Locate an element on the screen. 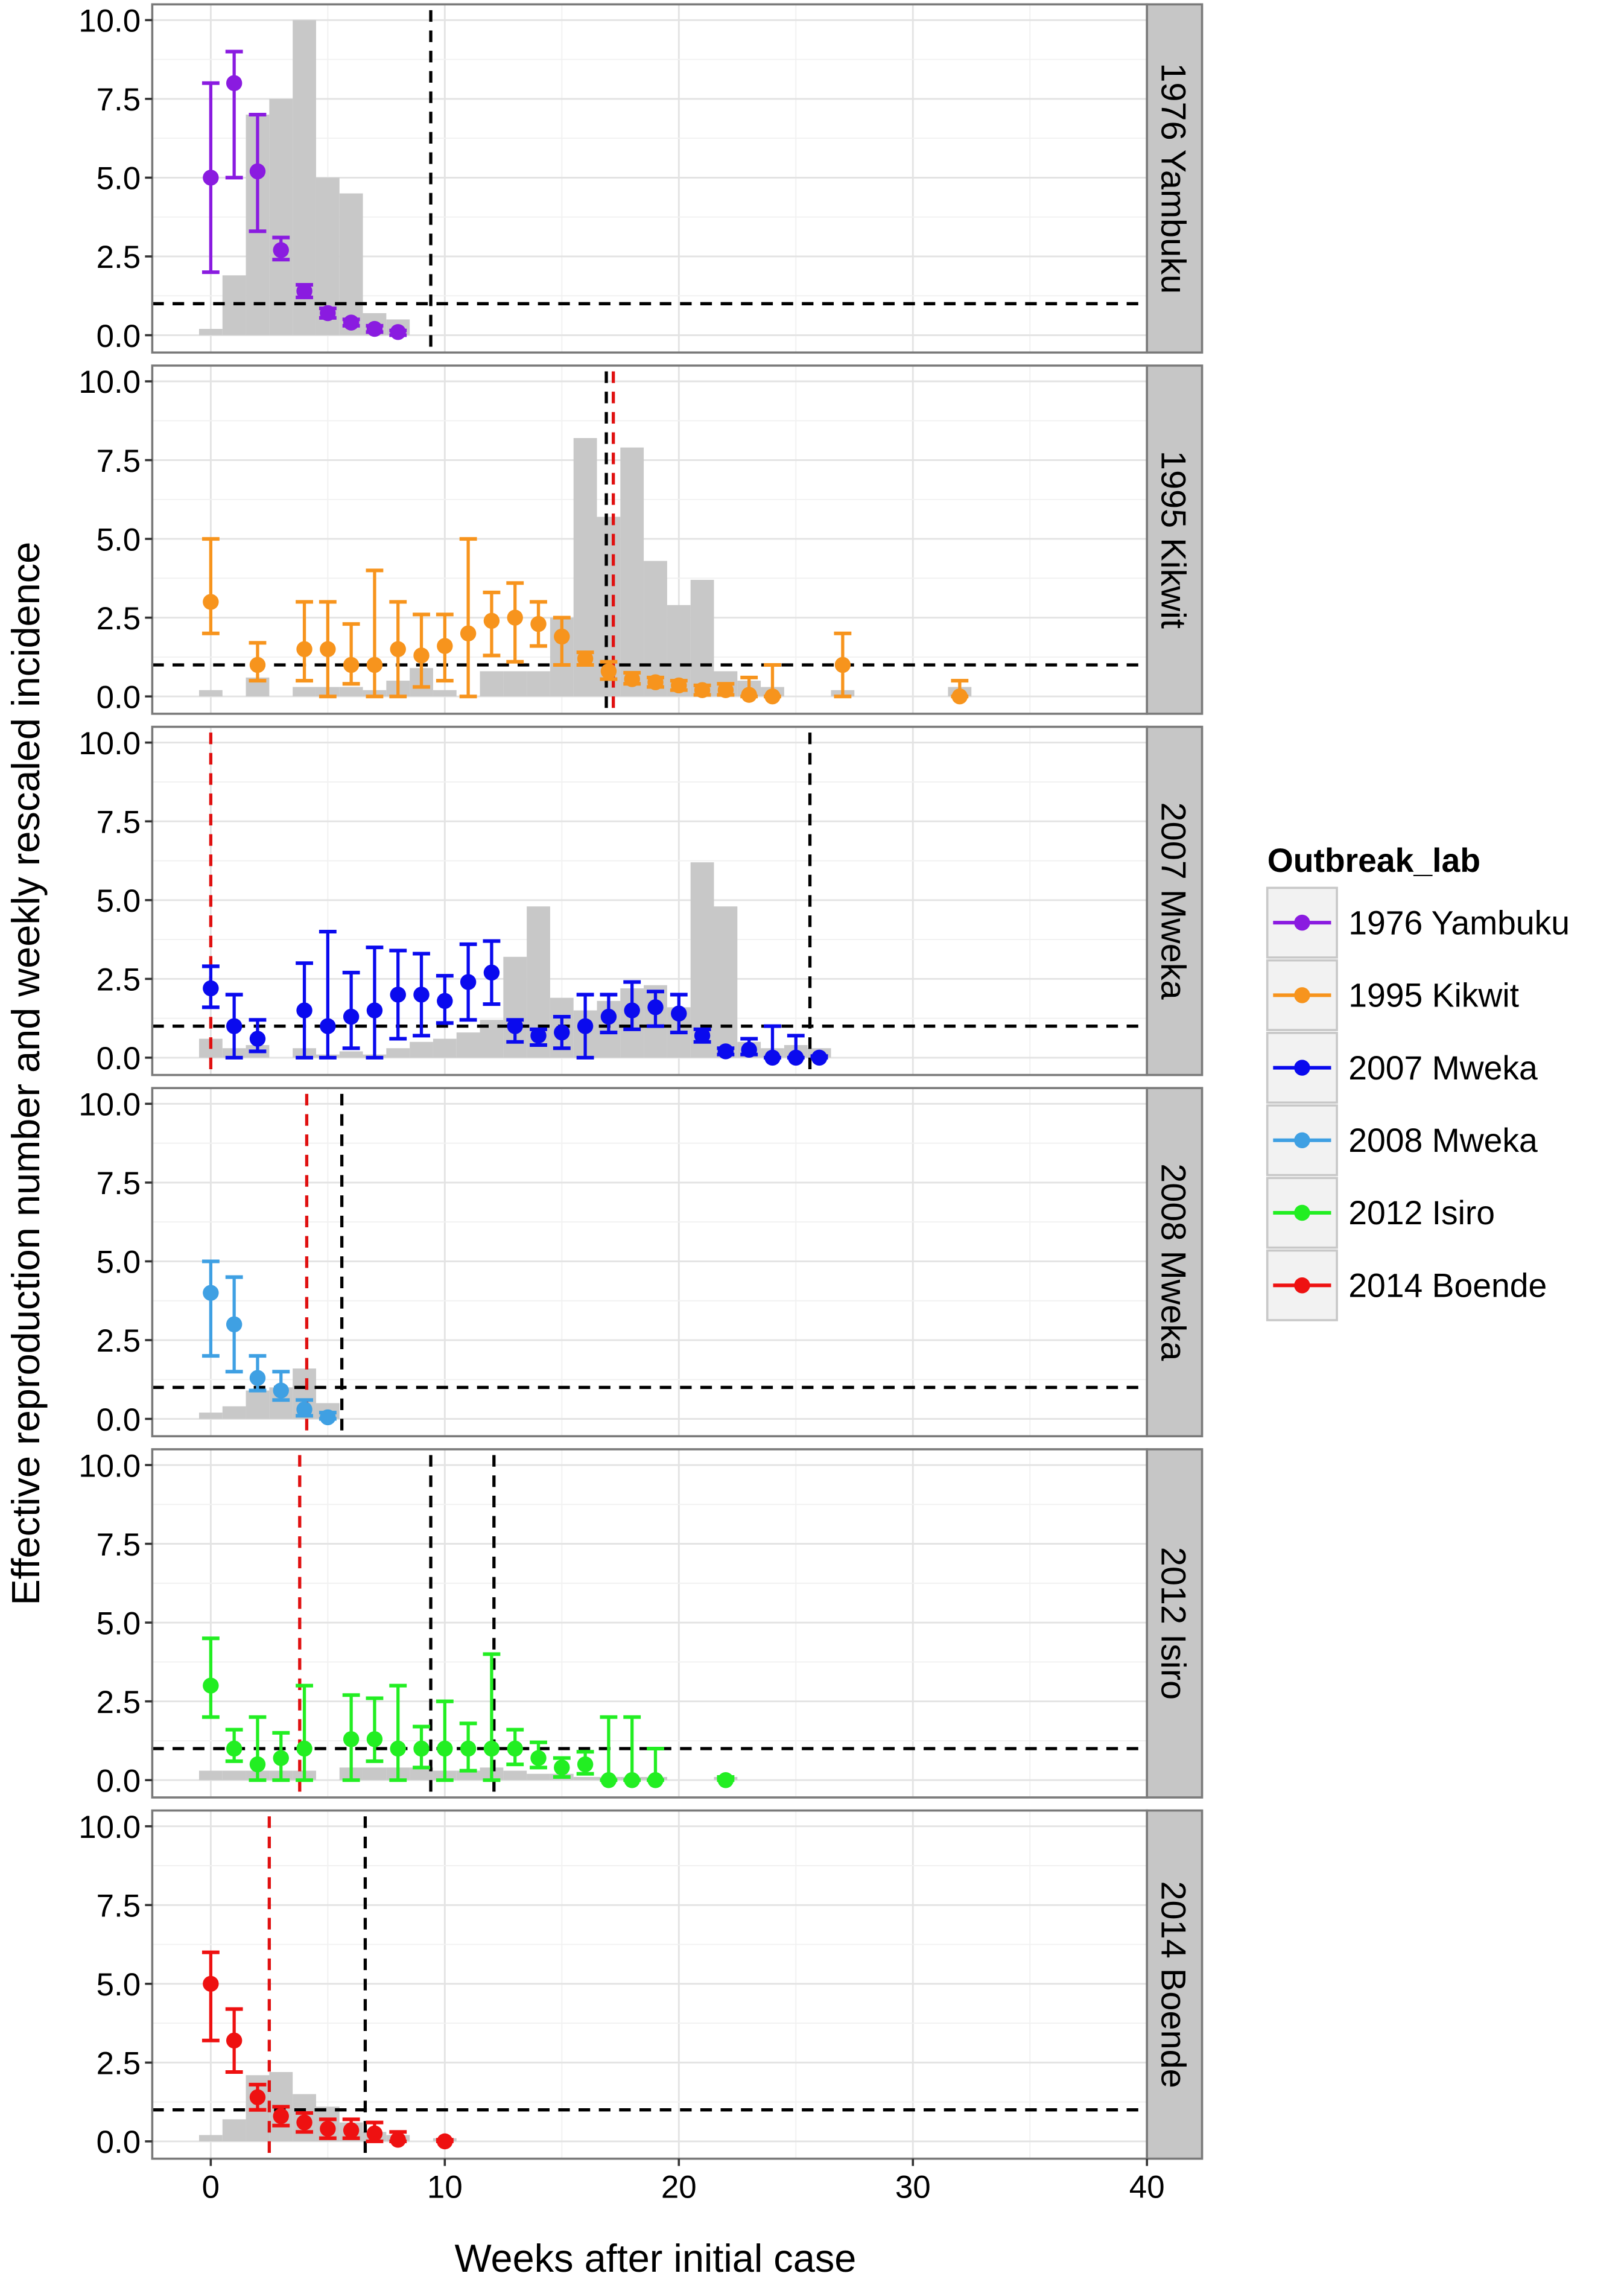 The image size is (1624, 2282). panel-2007-mweka: 2007 Mweka 0.0 2.5 5.0 7.5 10.0 is located at coordinates (641, 900).